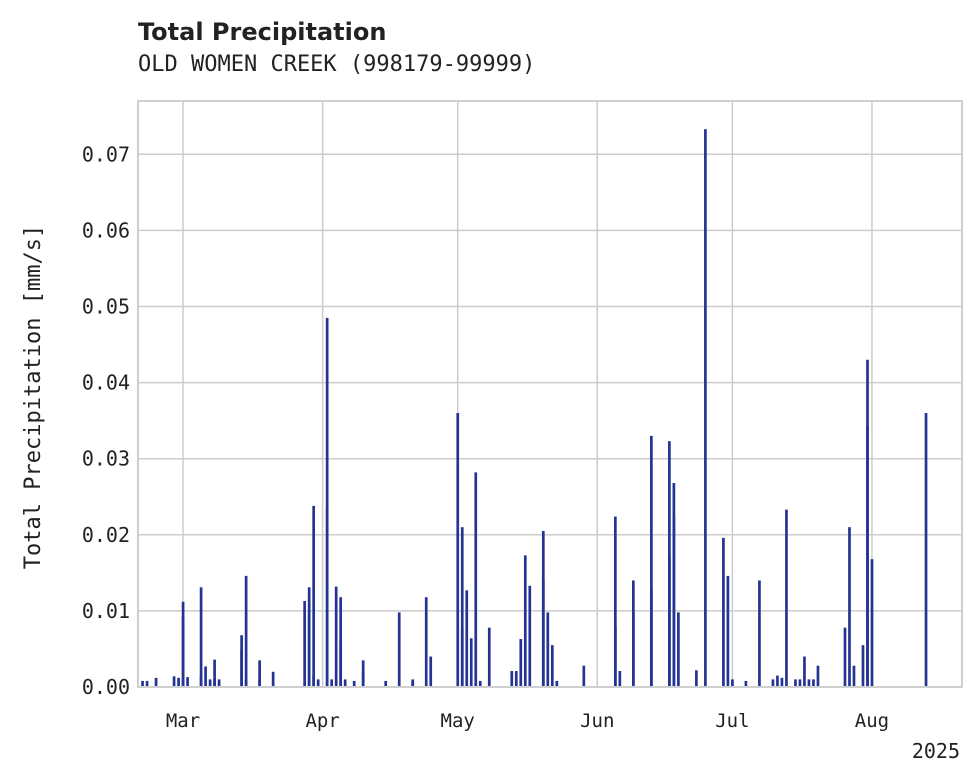 The image size is (980, 783). What do you see at coordinates (262, 32) in the screenshot?
I see `chart-title: Total Precipitation` at bounding box center [262, 32].